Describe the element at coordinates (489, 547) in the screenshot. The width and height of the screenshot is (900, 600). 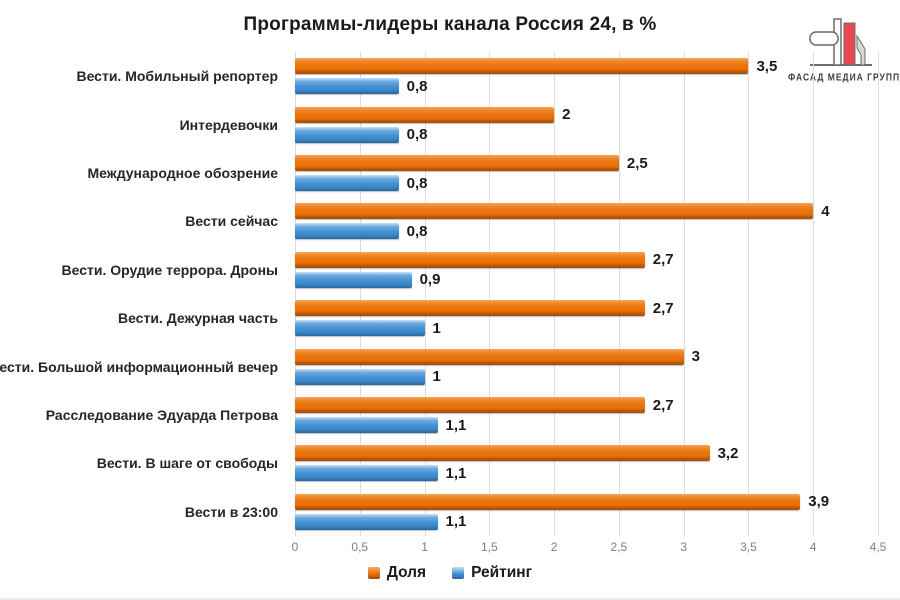
I see `x-tick-label: 1,5` at that location.